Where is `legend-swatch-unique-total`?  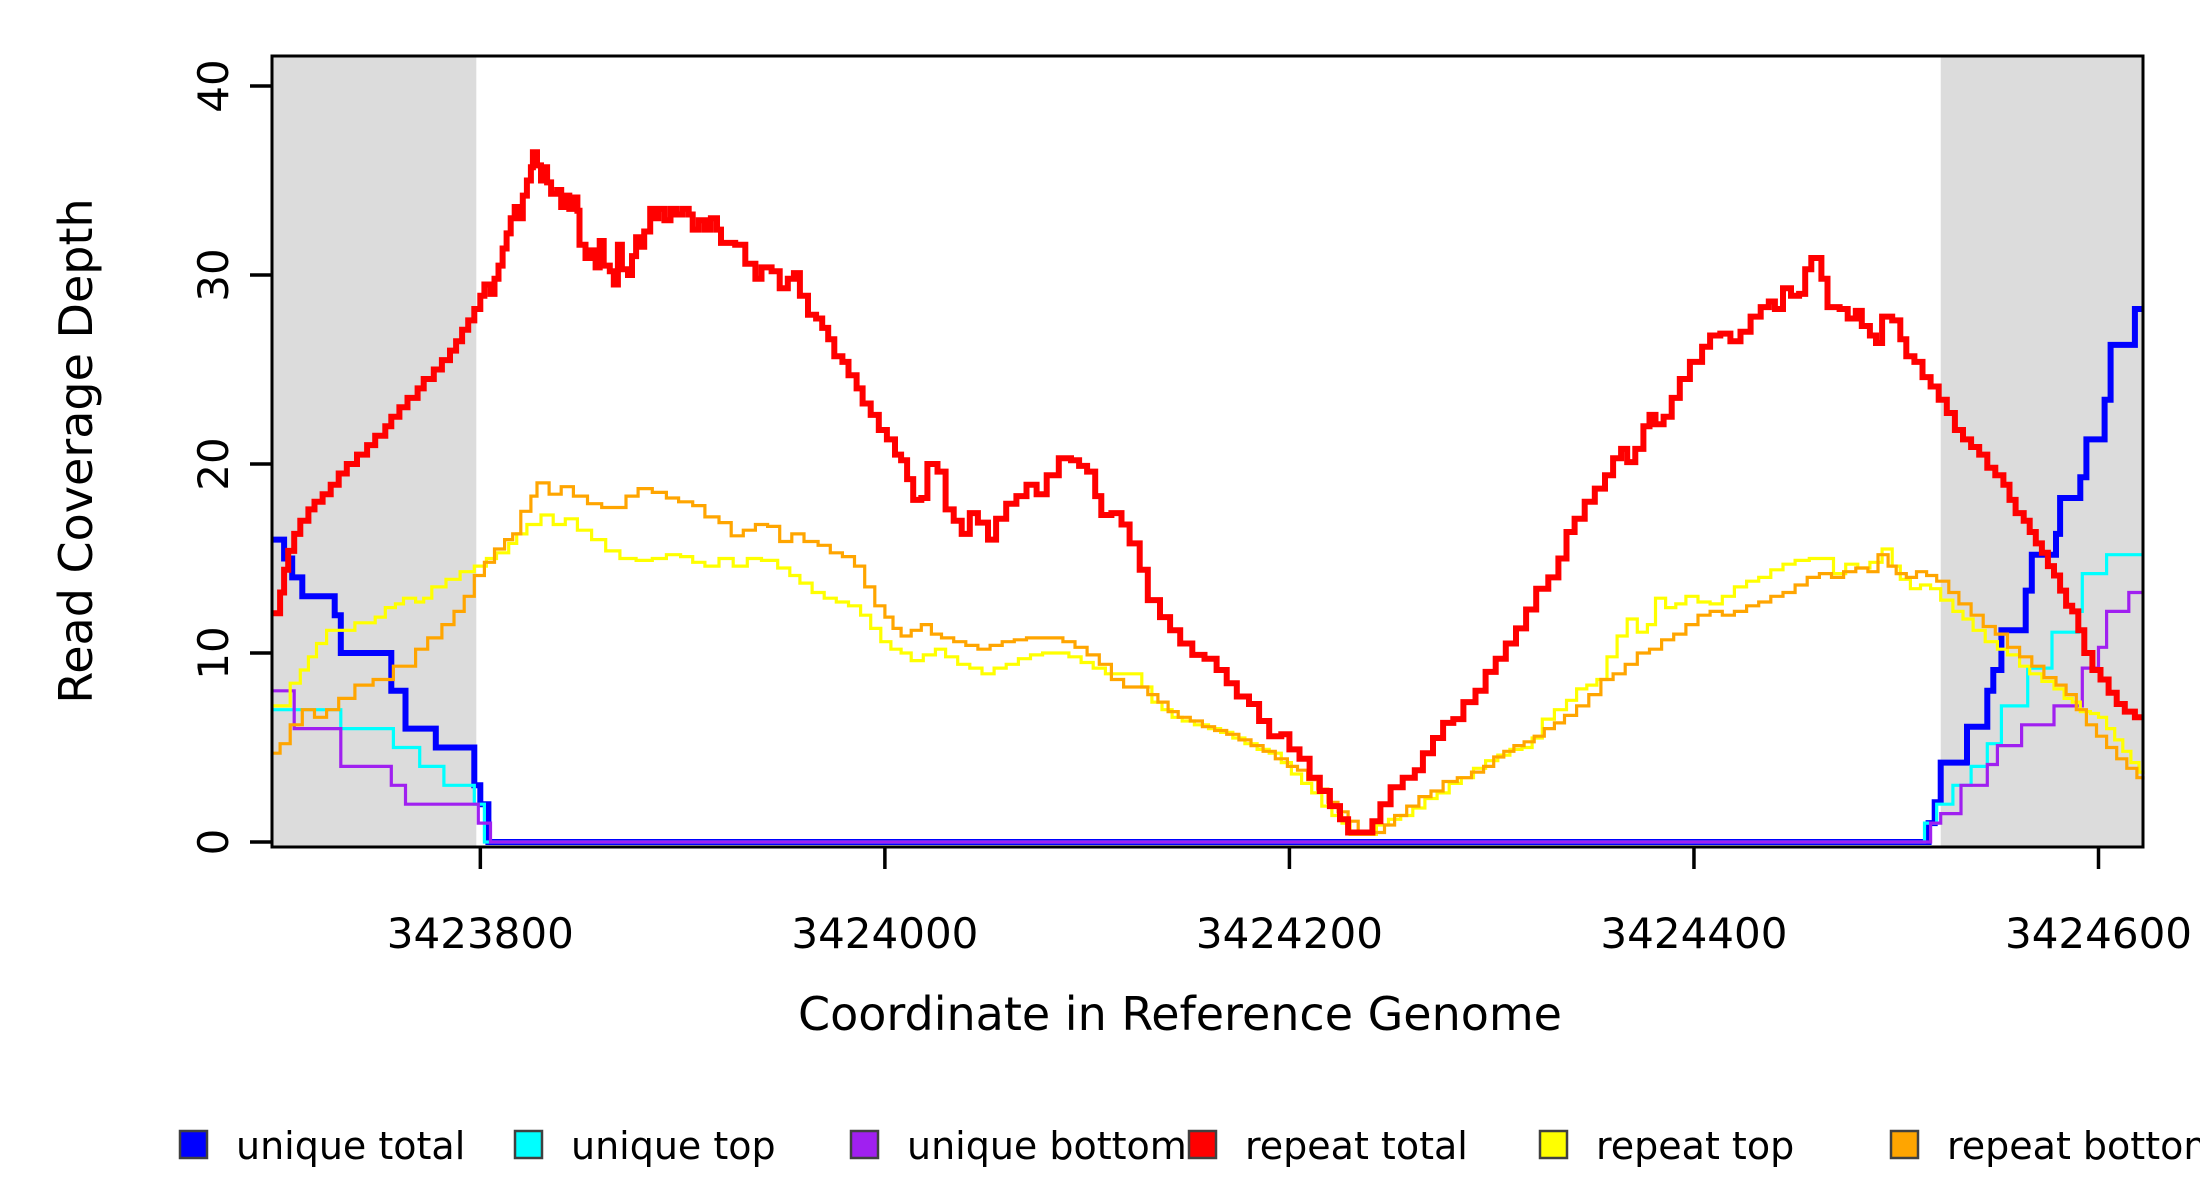
legend-swatch-unique-total is located at coordinates (193, 1144).